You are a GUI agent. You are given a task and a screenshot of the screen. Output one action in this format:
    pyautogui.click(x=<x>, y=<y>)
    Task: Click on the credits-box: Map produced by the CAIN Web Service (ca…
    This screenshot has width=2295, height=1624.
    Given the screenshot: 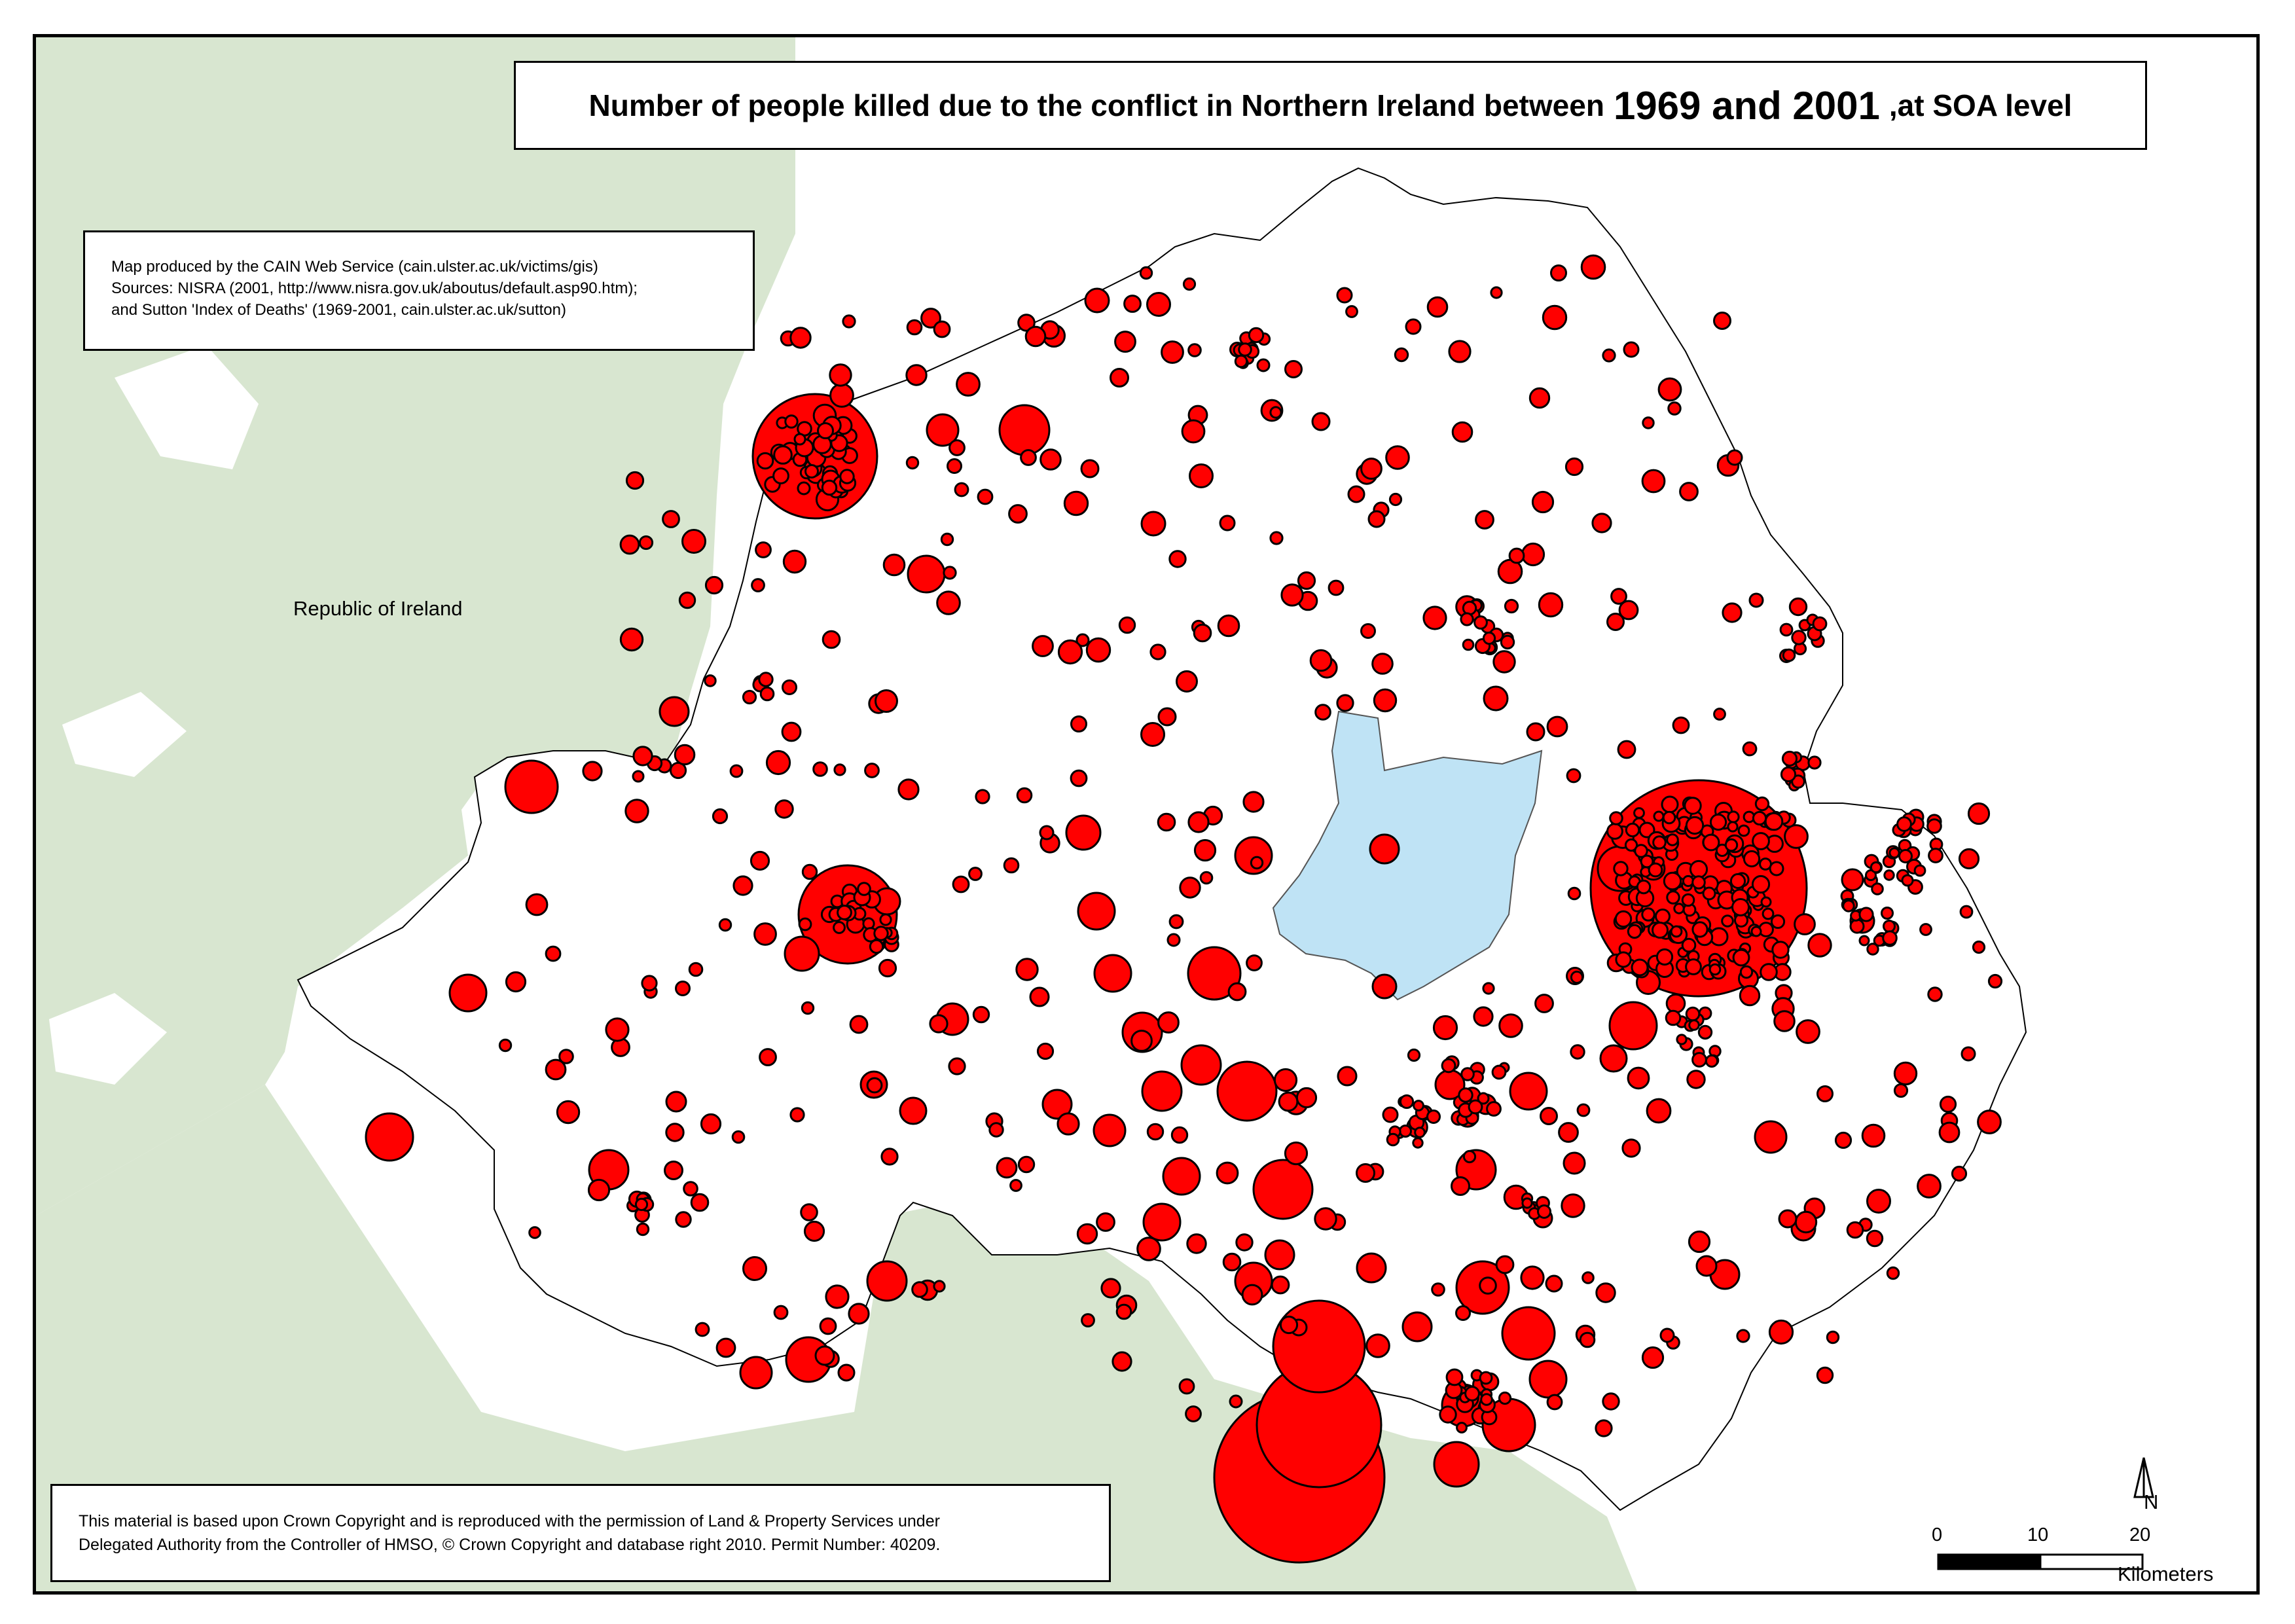 What is the action you would take?
    pyautogui.click(x=419, y=290)
    